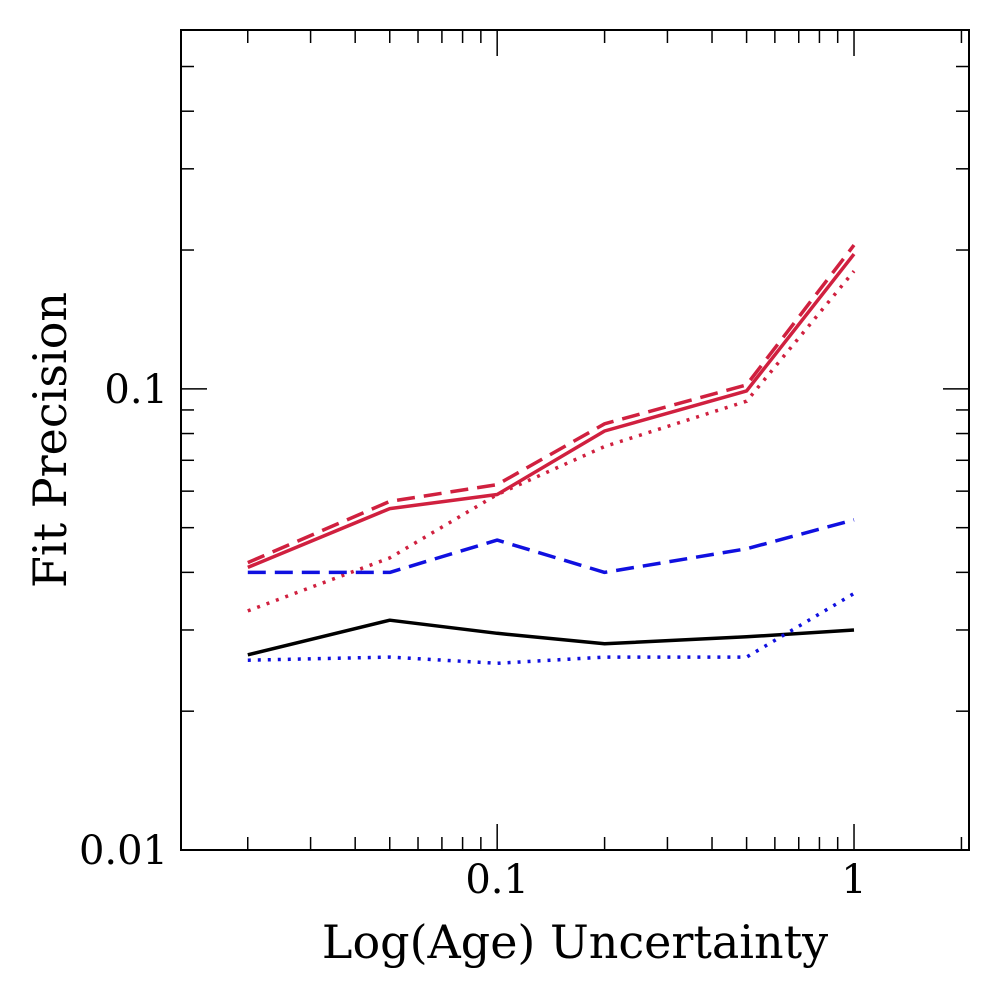 This screenshot has width=1000, height=1000. What do you see at coordinates (497, 880) in the screenshot?
I see `x-tick-label: 0.1` at bounding box center [497, 880].